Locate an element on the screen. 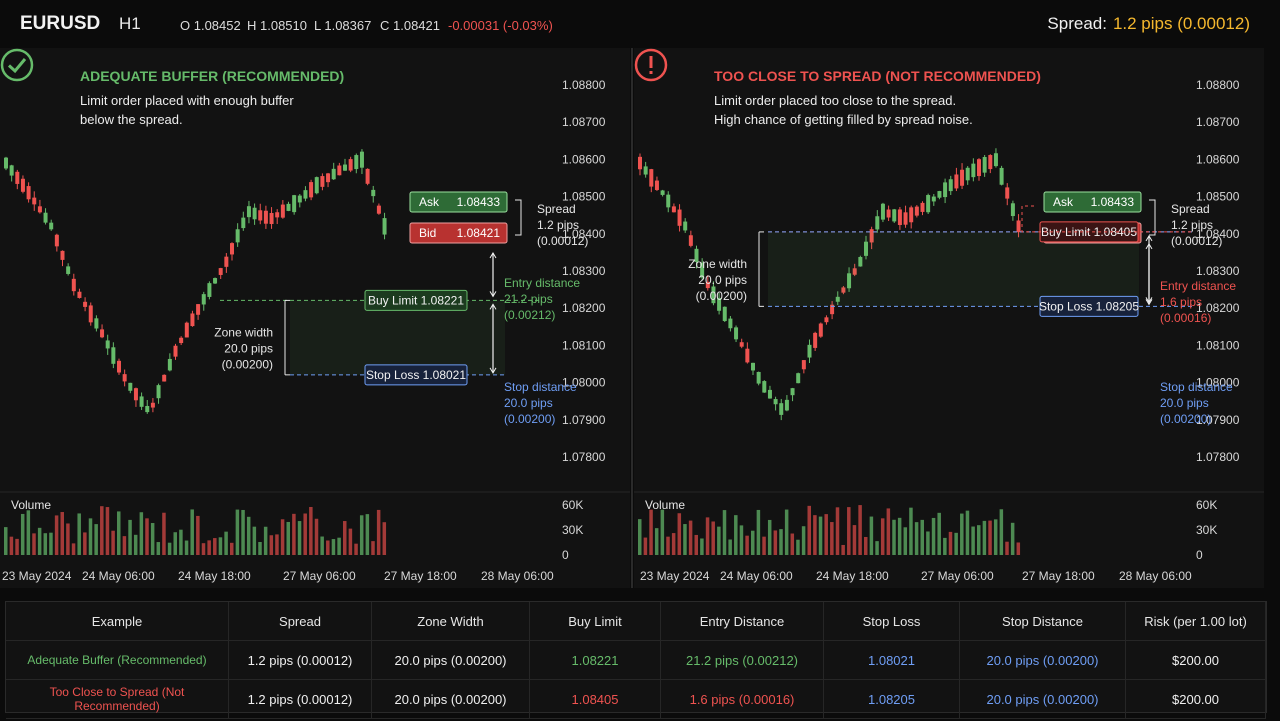 The height and width of the screenshot is (721, 1280). y-tick-label: 1.07900 is located at coordinates (1218, 420).